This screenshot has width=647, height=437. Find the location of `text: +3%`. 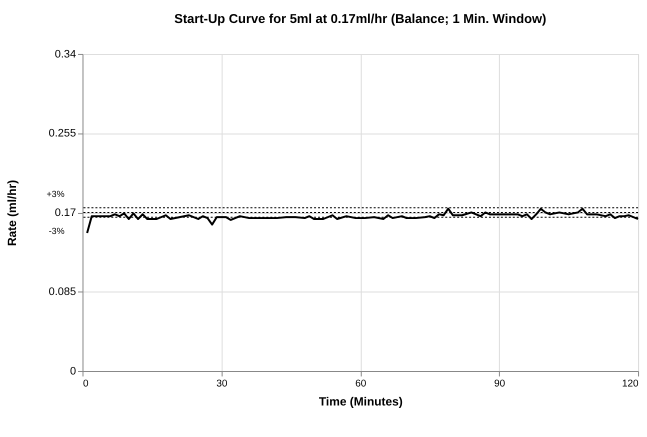

text: +3% is located at coordinates (55, 193).